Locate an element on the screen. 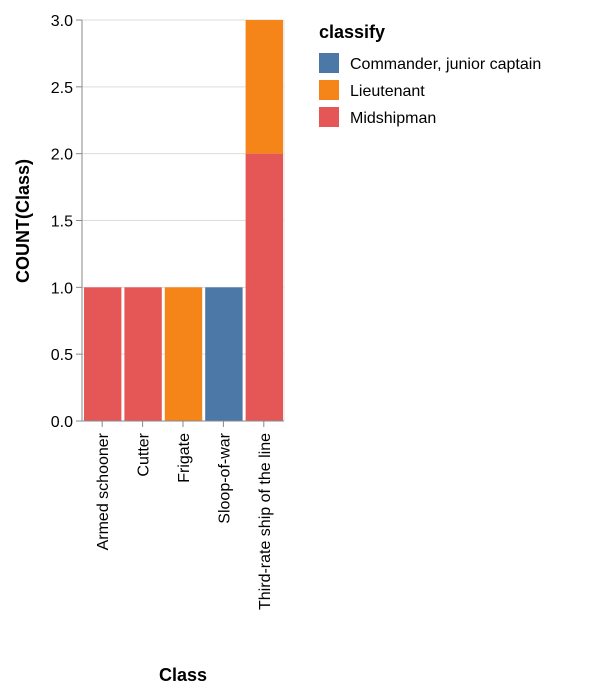  legend-label: Midshipman is located at coordinates (393, 118).